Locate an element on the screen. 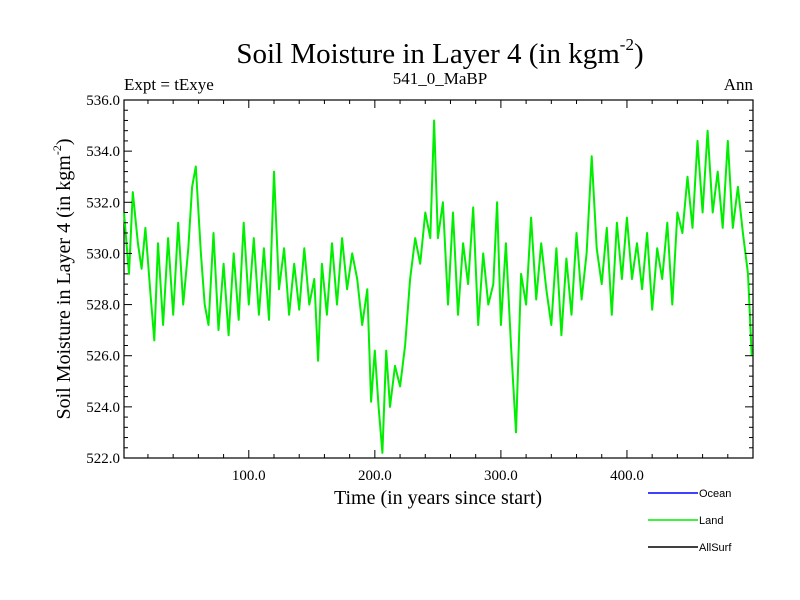  x-tick-label: 200.0 is located at coordinates (375, 476).